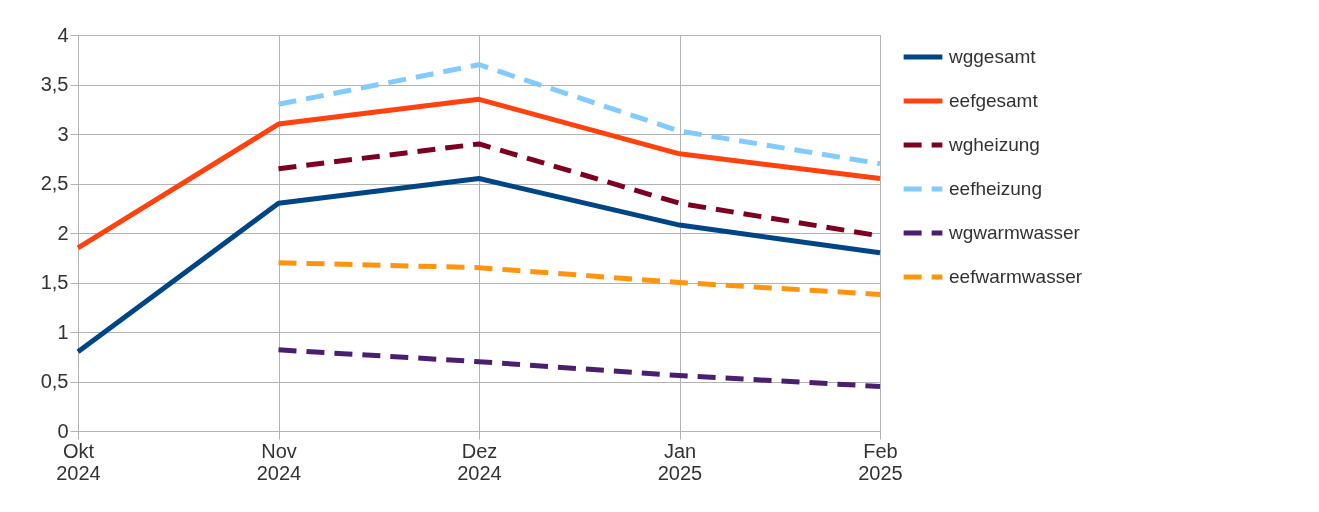 The width and height of the screenshot is (1319, 512). I want to click on legend-label: eefheizung, so click(995, 188).